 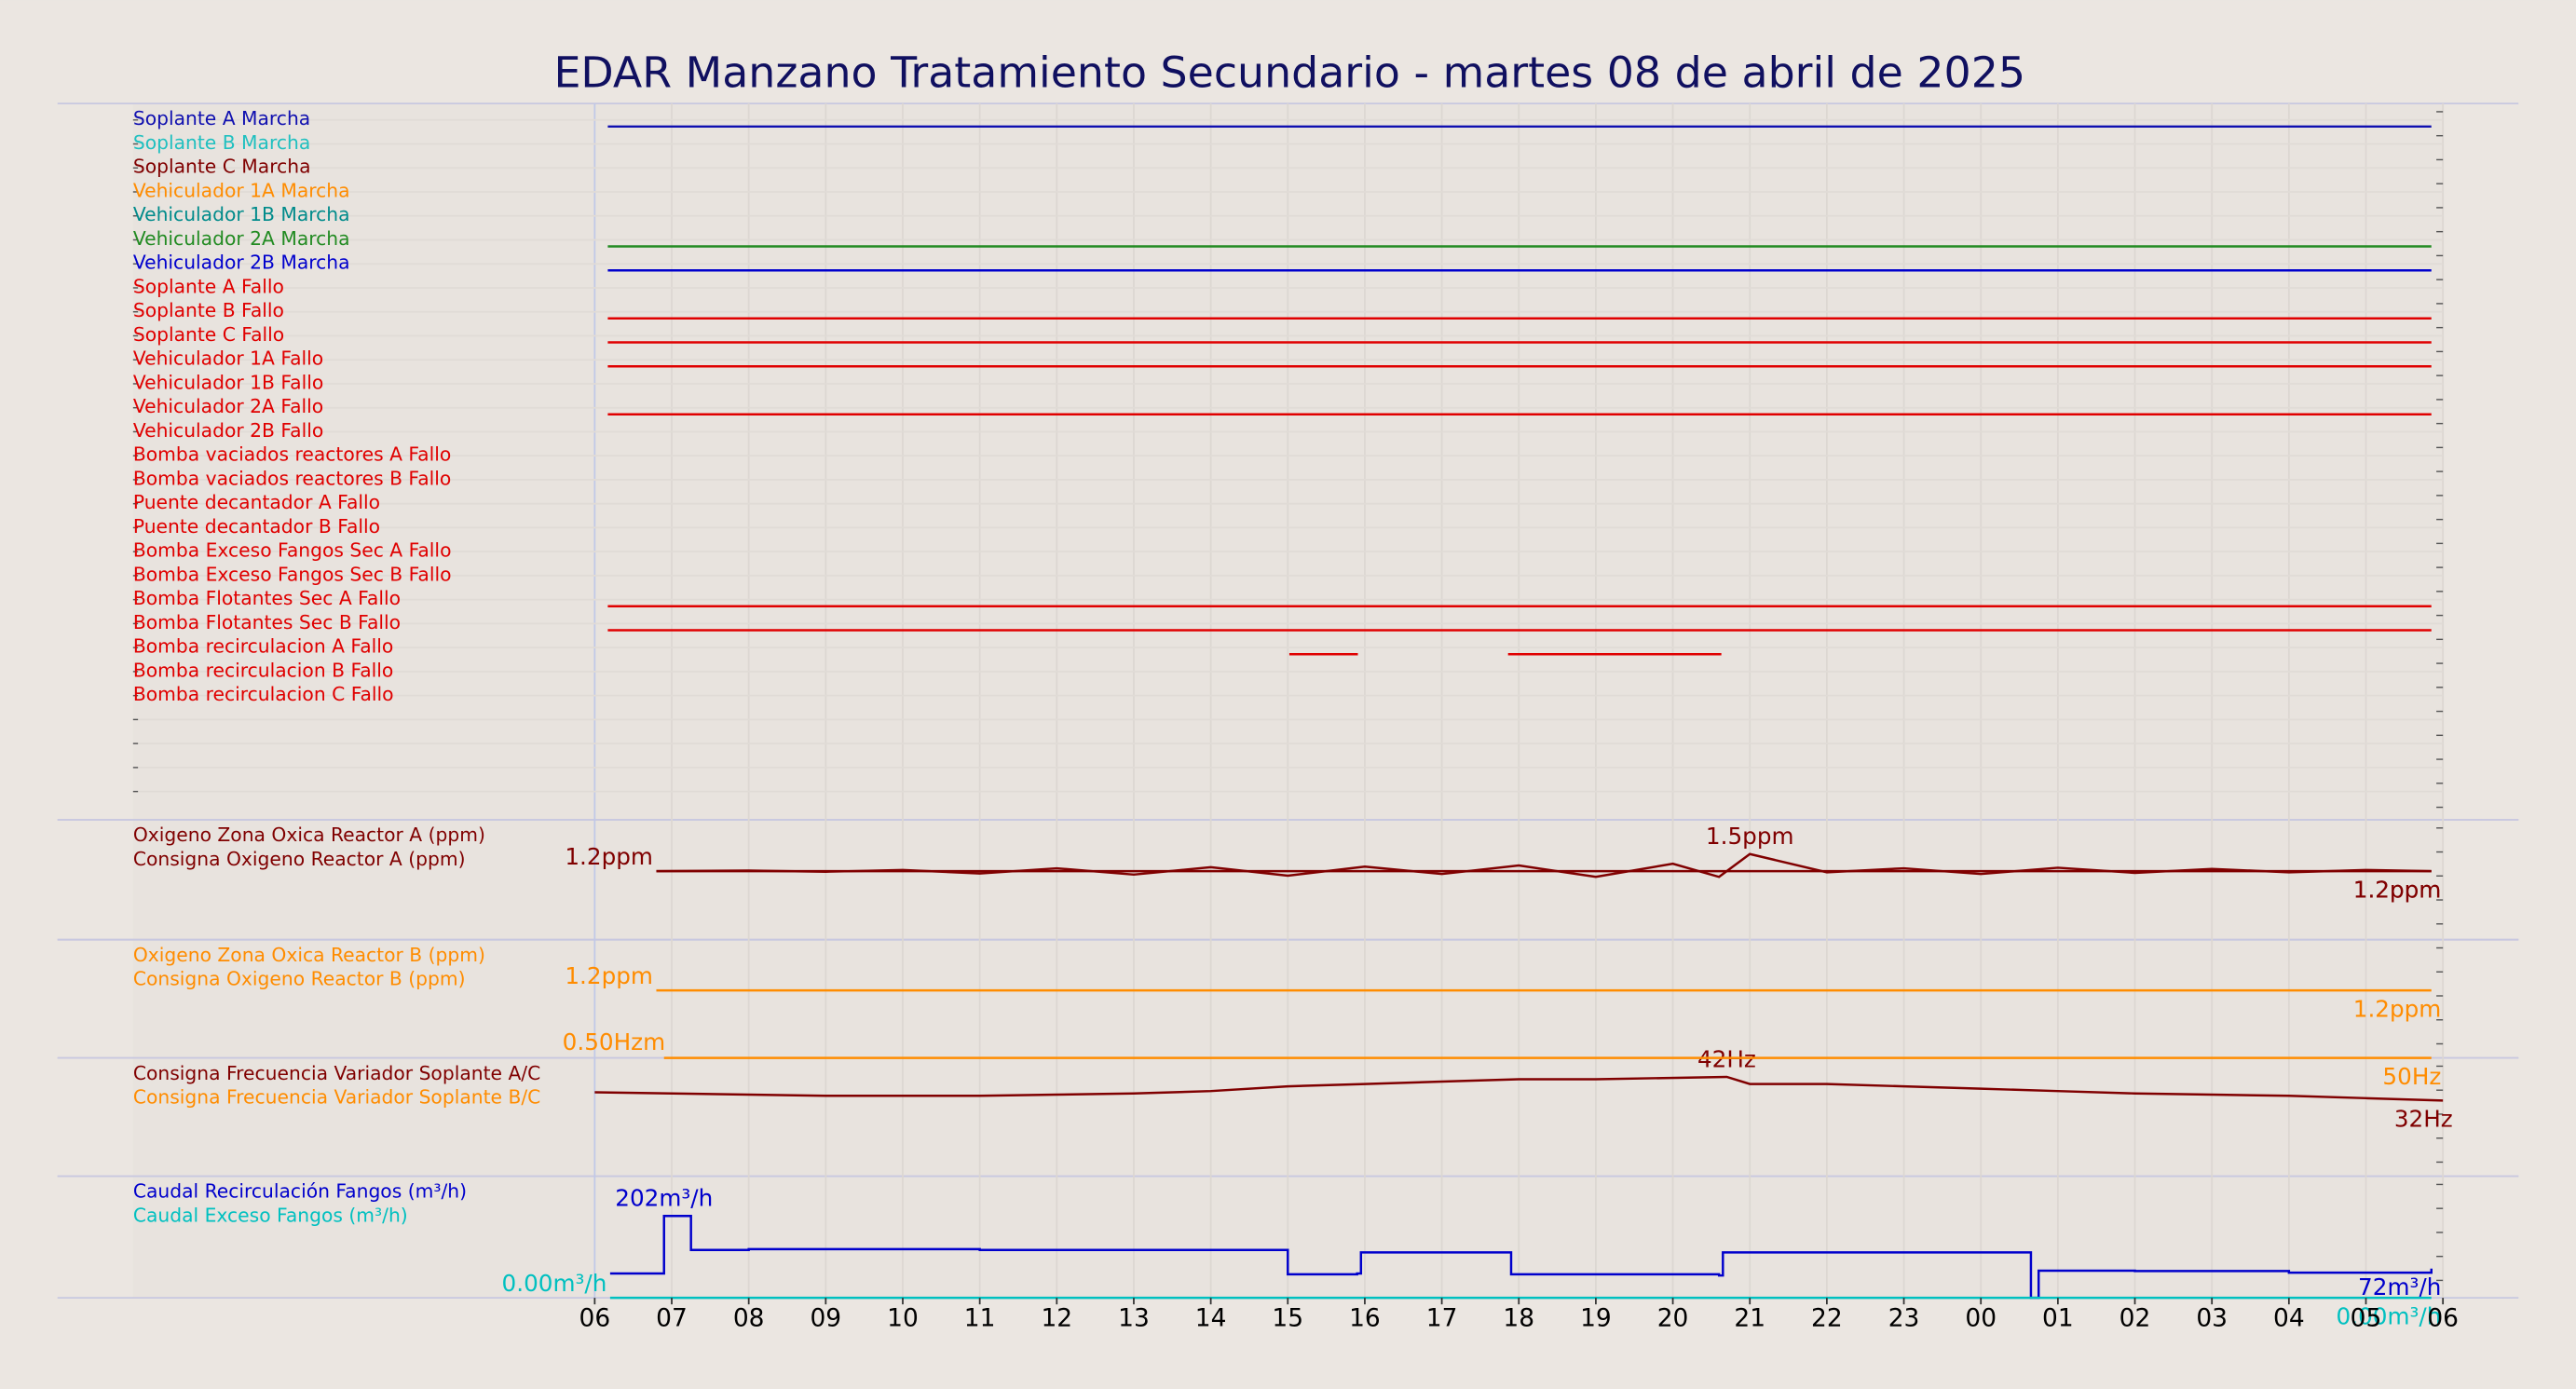 What do you see at coordinates (208, 310) in the screenshot?
I see `legend-label: Soplante B Fallo` at bounding box center [208, 310].